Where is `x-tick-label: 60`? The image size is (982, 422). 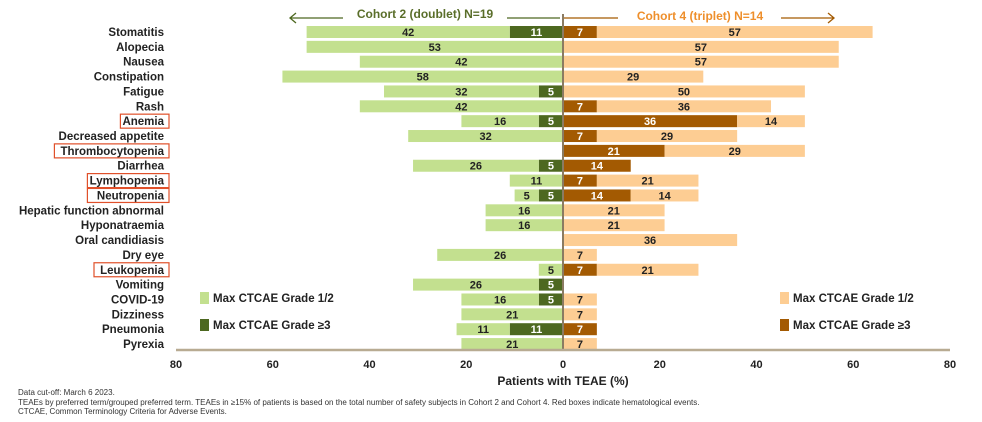 x-tick-label: 60 is located at coordinates (853, 365).